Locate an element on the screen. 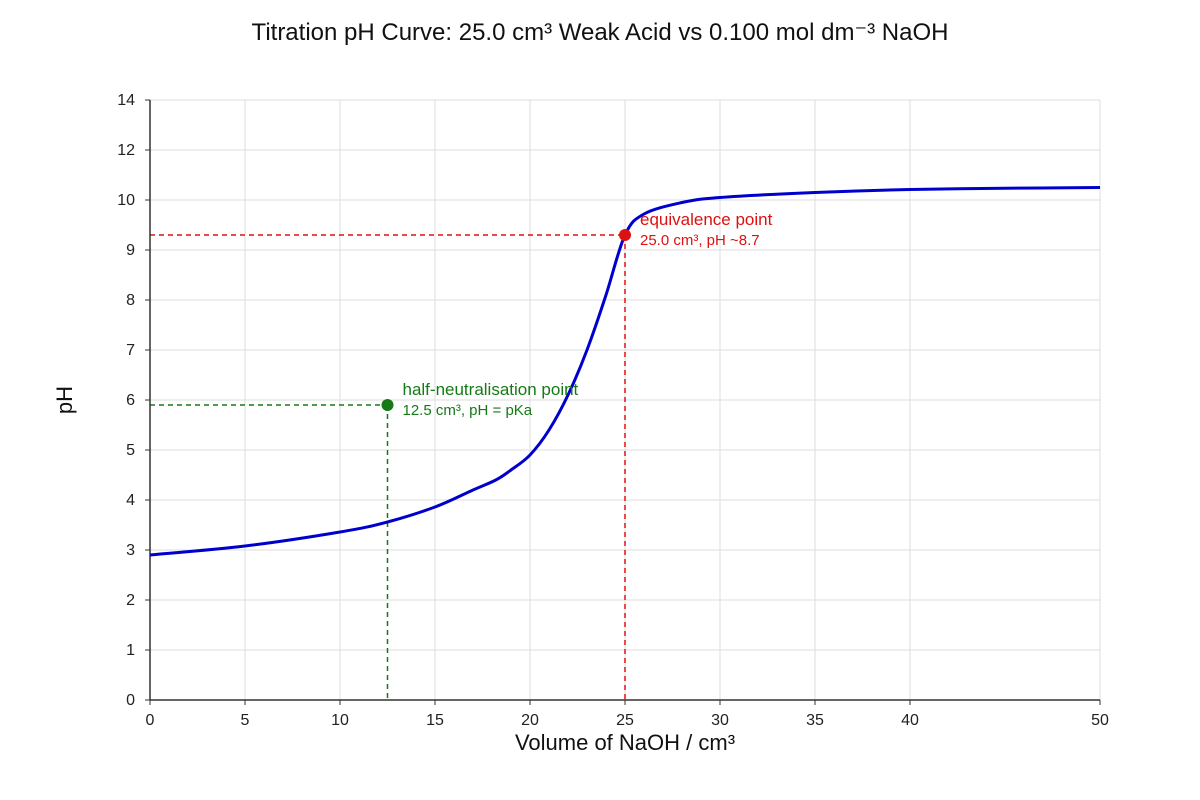 This screenshot has width=1200, height=800. y-tick-label: 1 is located at coordinates (130, 650).